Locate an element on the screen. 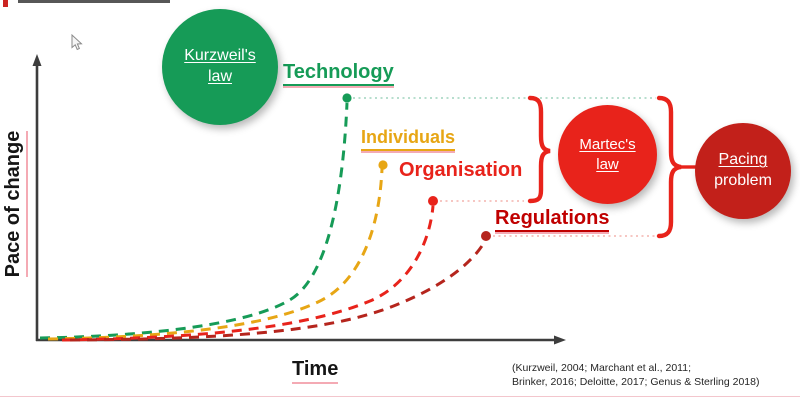  top-edge-line is located at coordinates (94, 1).